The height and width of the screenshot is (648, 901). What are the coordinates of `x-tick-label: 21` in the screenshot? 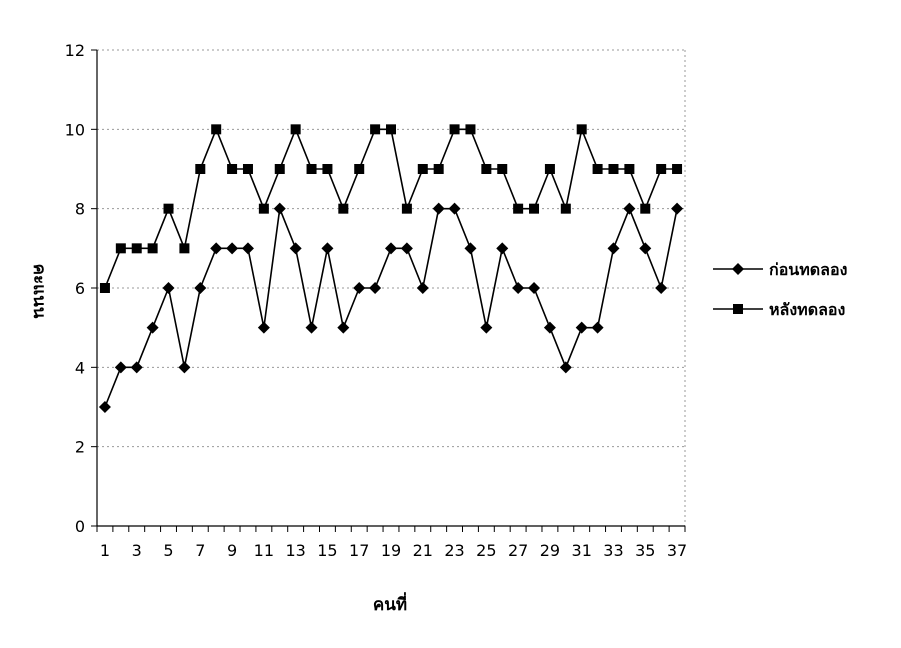 It's located at (423, 550).